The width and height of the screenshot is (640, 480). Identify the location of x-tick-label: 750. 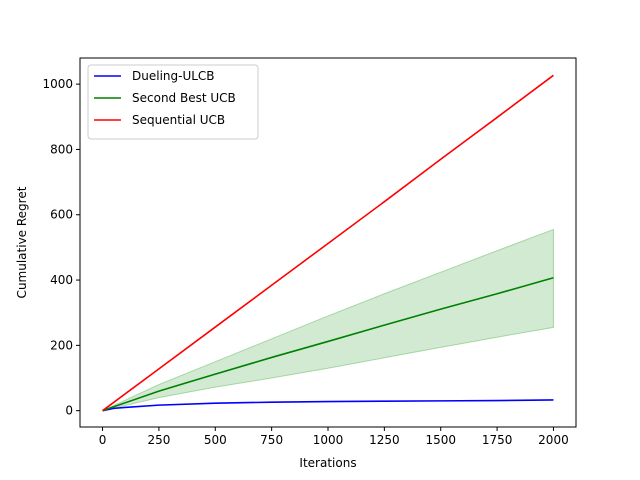
(271, 440).